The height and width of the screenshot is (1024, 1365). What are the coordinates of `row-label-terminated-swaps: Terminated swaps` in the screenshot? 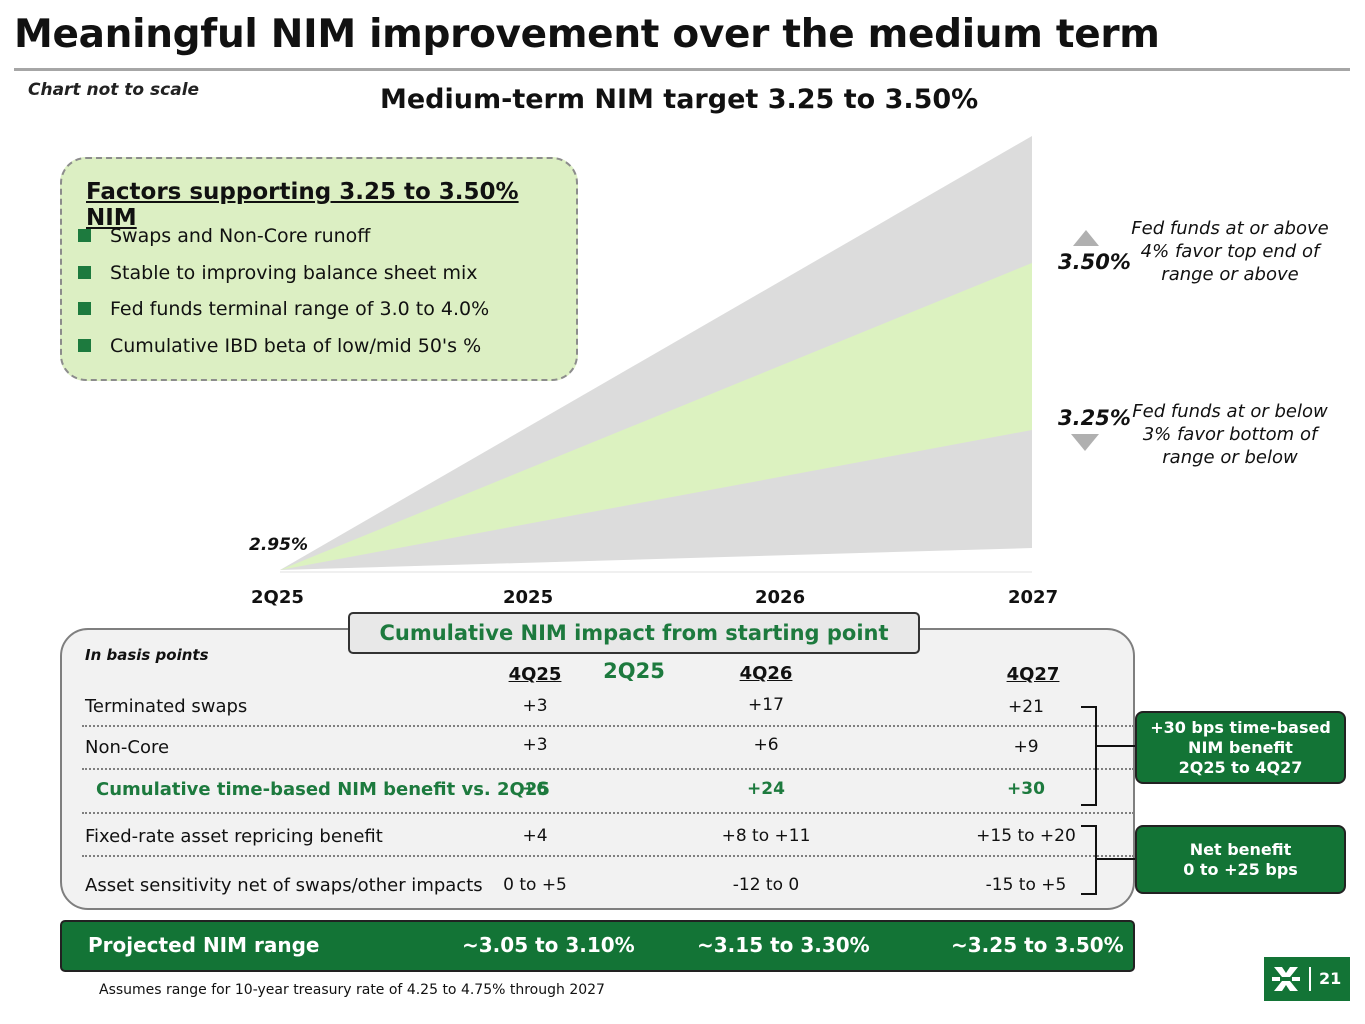 It's located at (166, 706).